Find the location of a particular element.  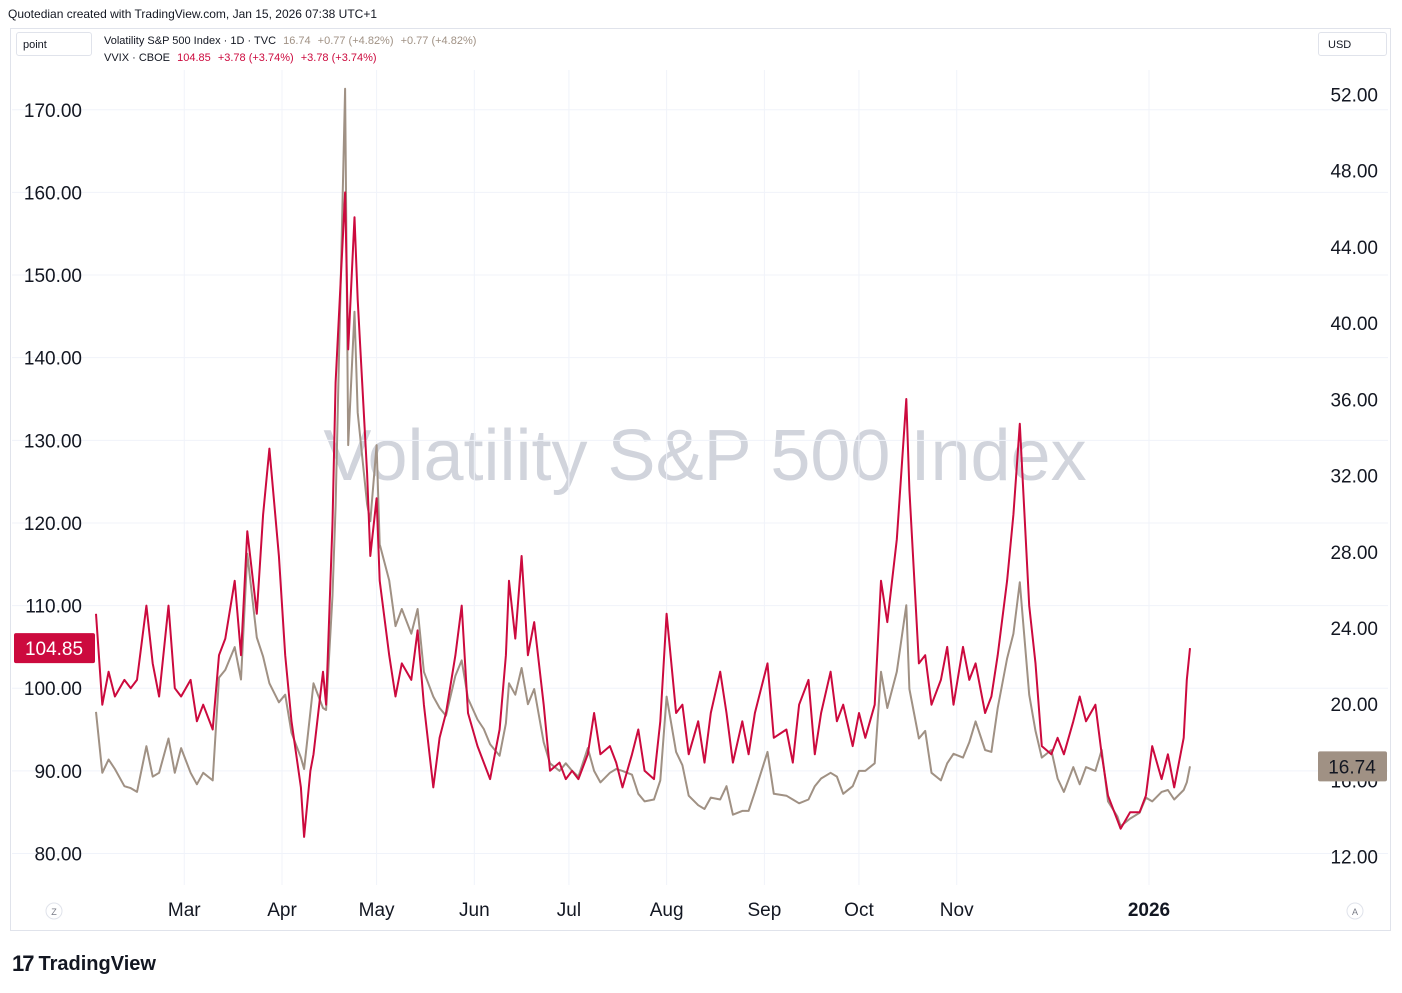

left-axis-tick: 150.00 is located at coordinates (53, 276).